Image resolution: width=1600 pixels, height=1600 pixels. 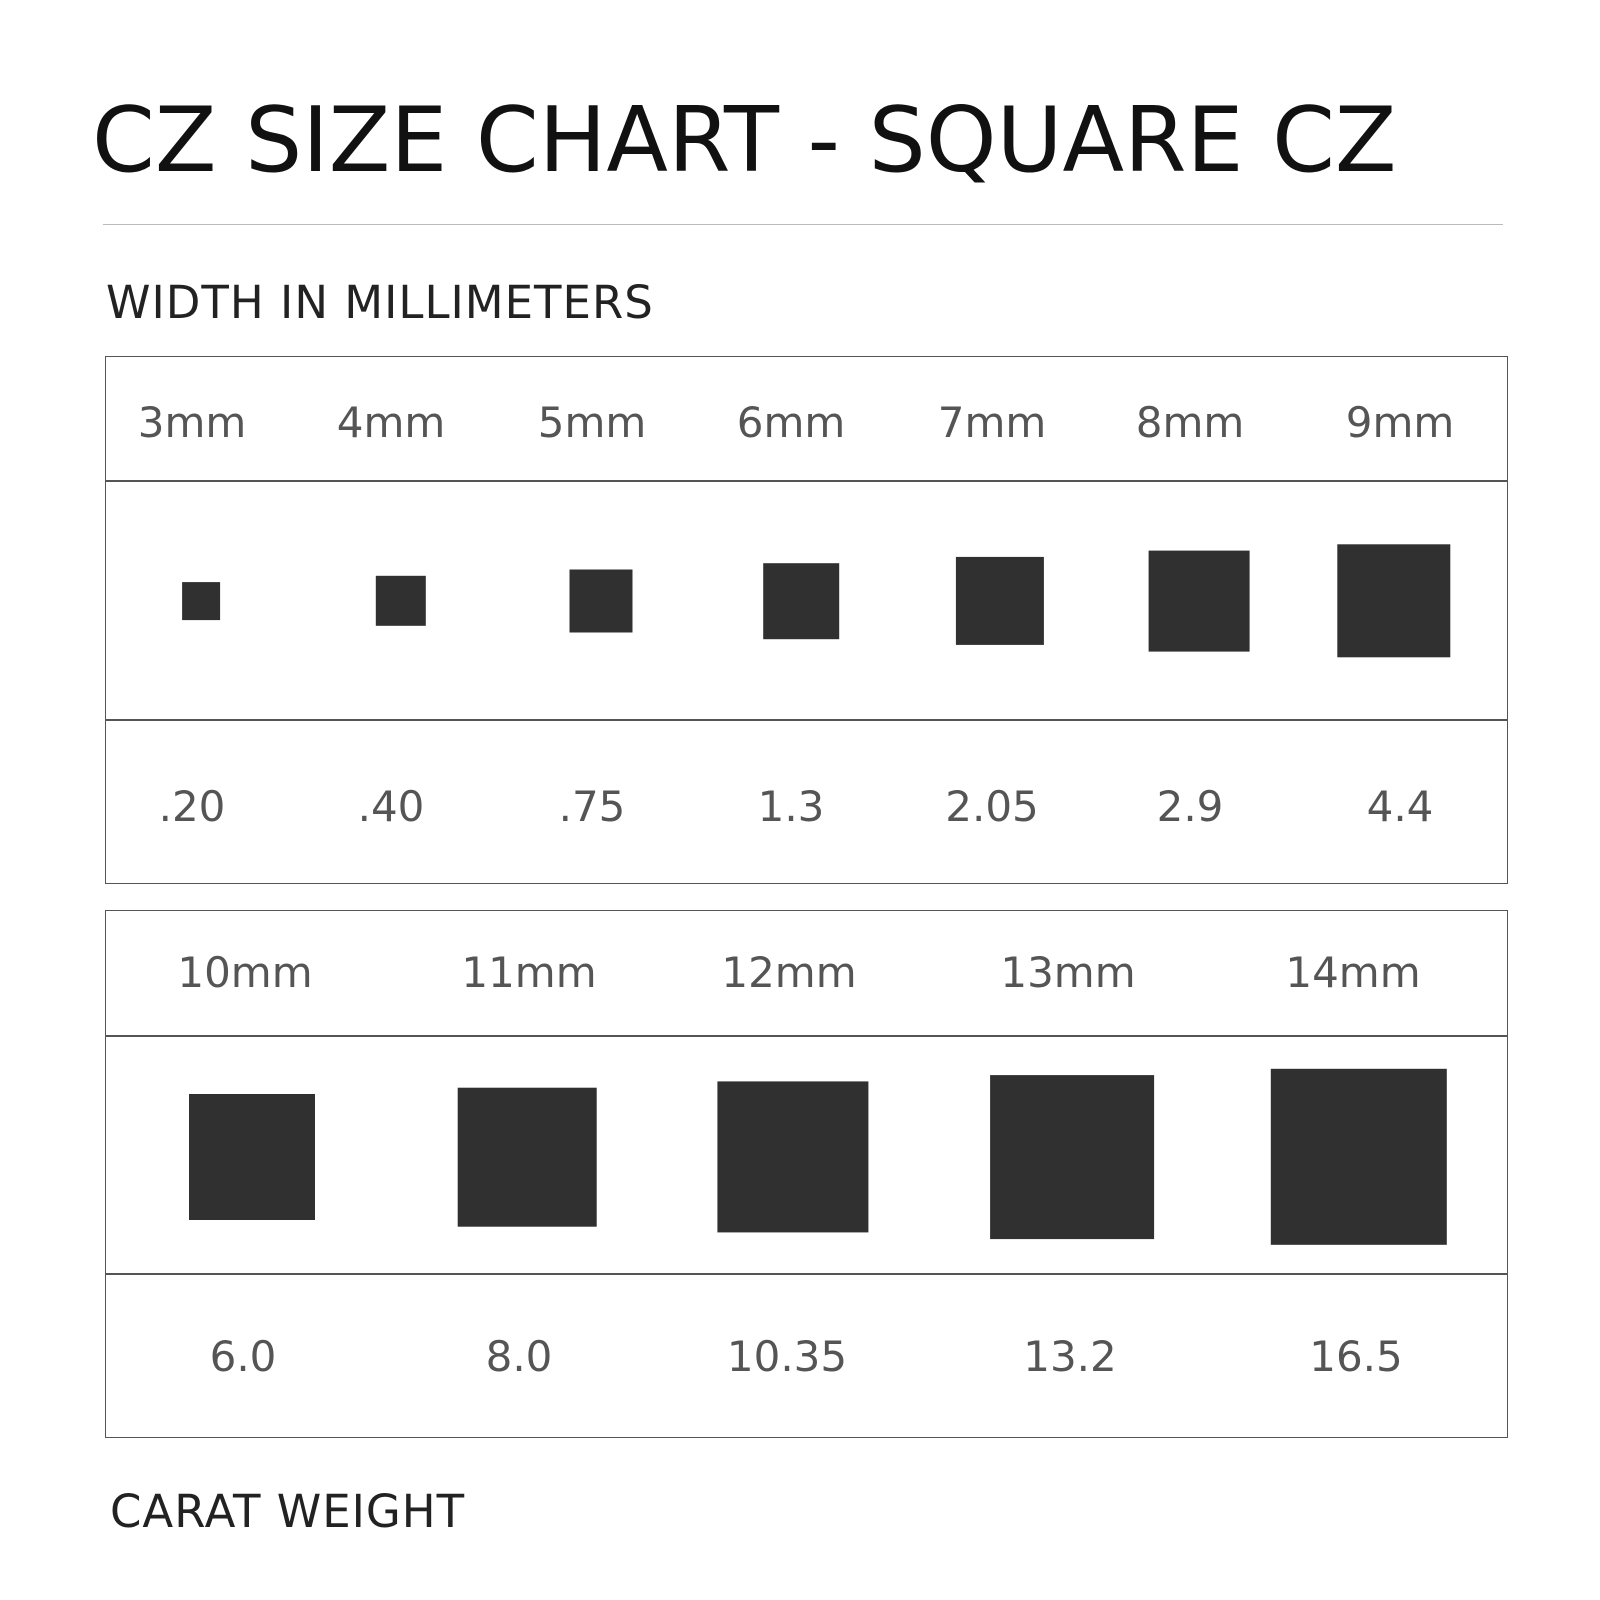 What do you see at coordinates (791, 806) in the screenshot?
I see `carat-value: 1.3` at bounding box center [791, 806].